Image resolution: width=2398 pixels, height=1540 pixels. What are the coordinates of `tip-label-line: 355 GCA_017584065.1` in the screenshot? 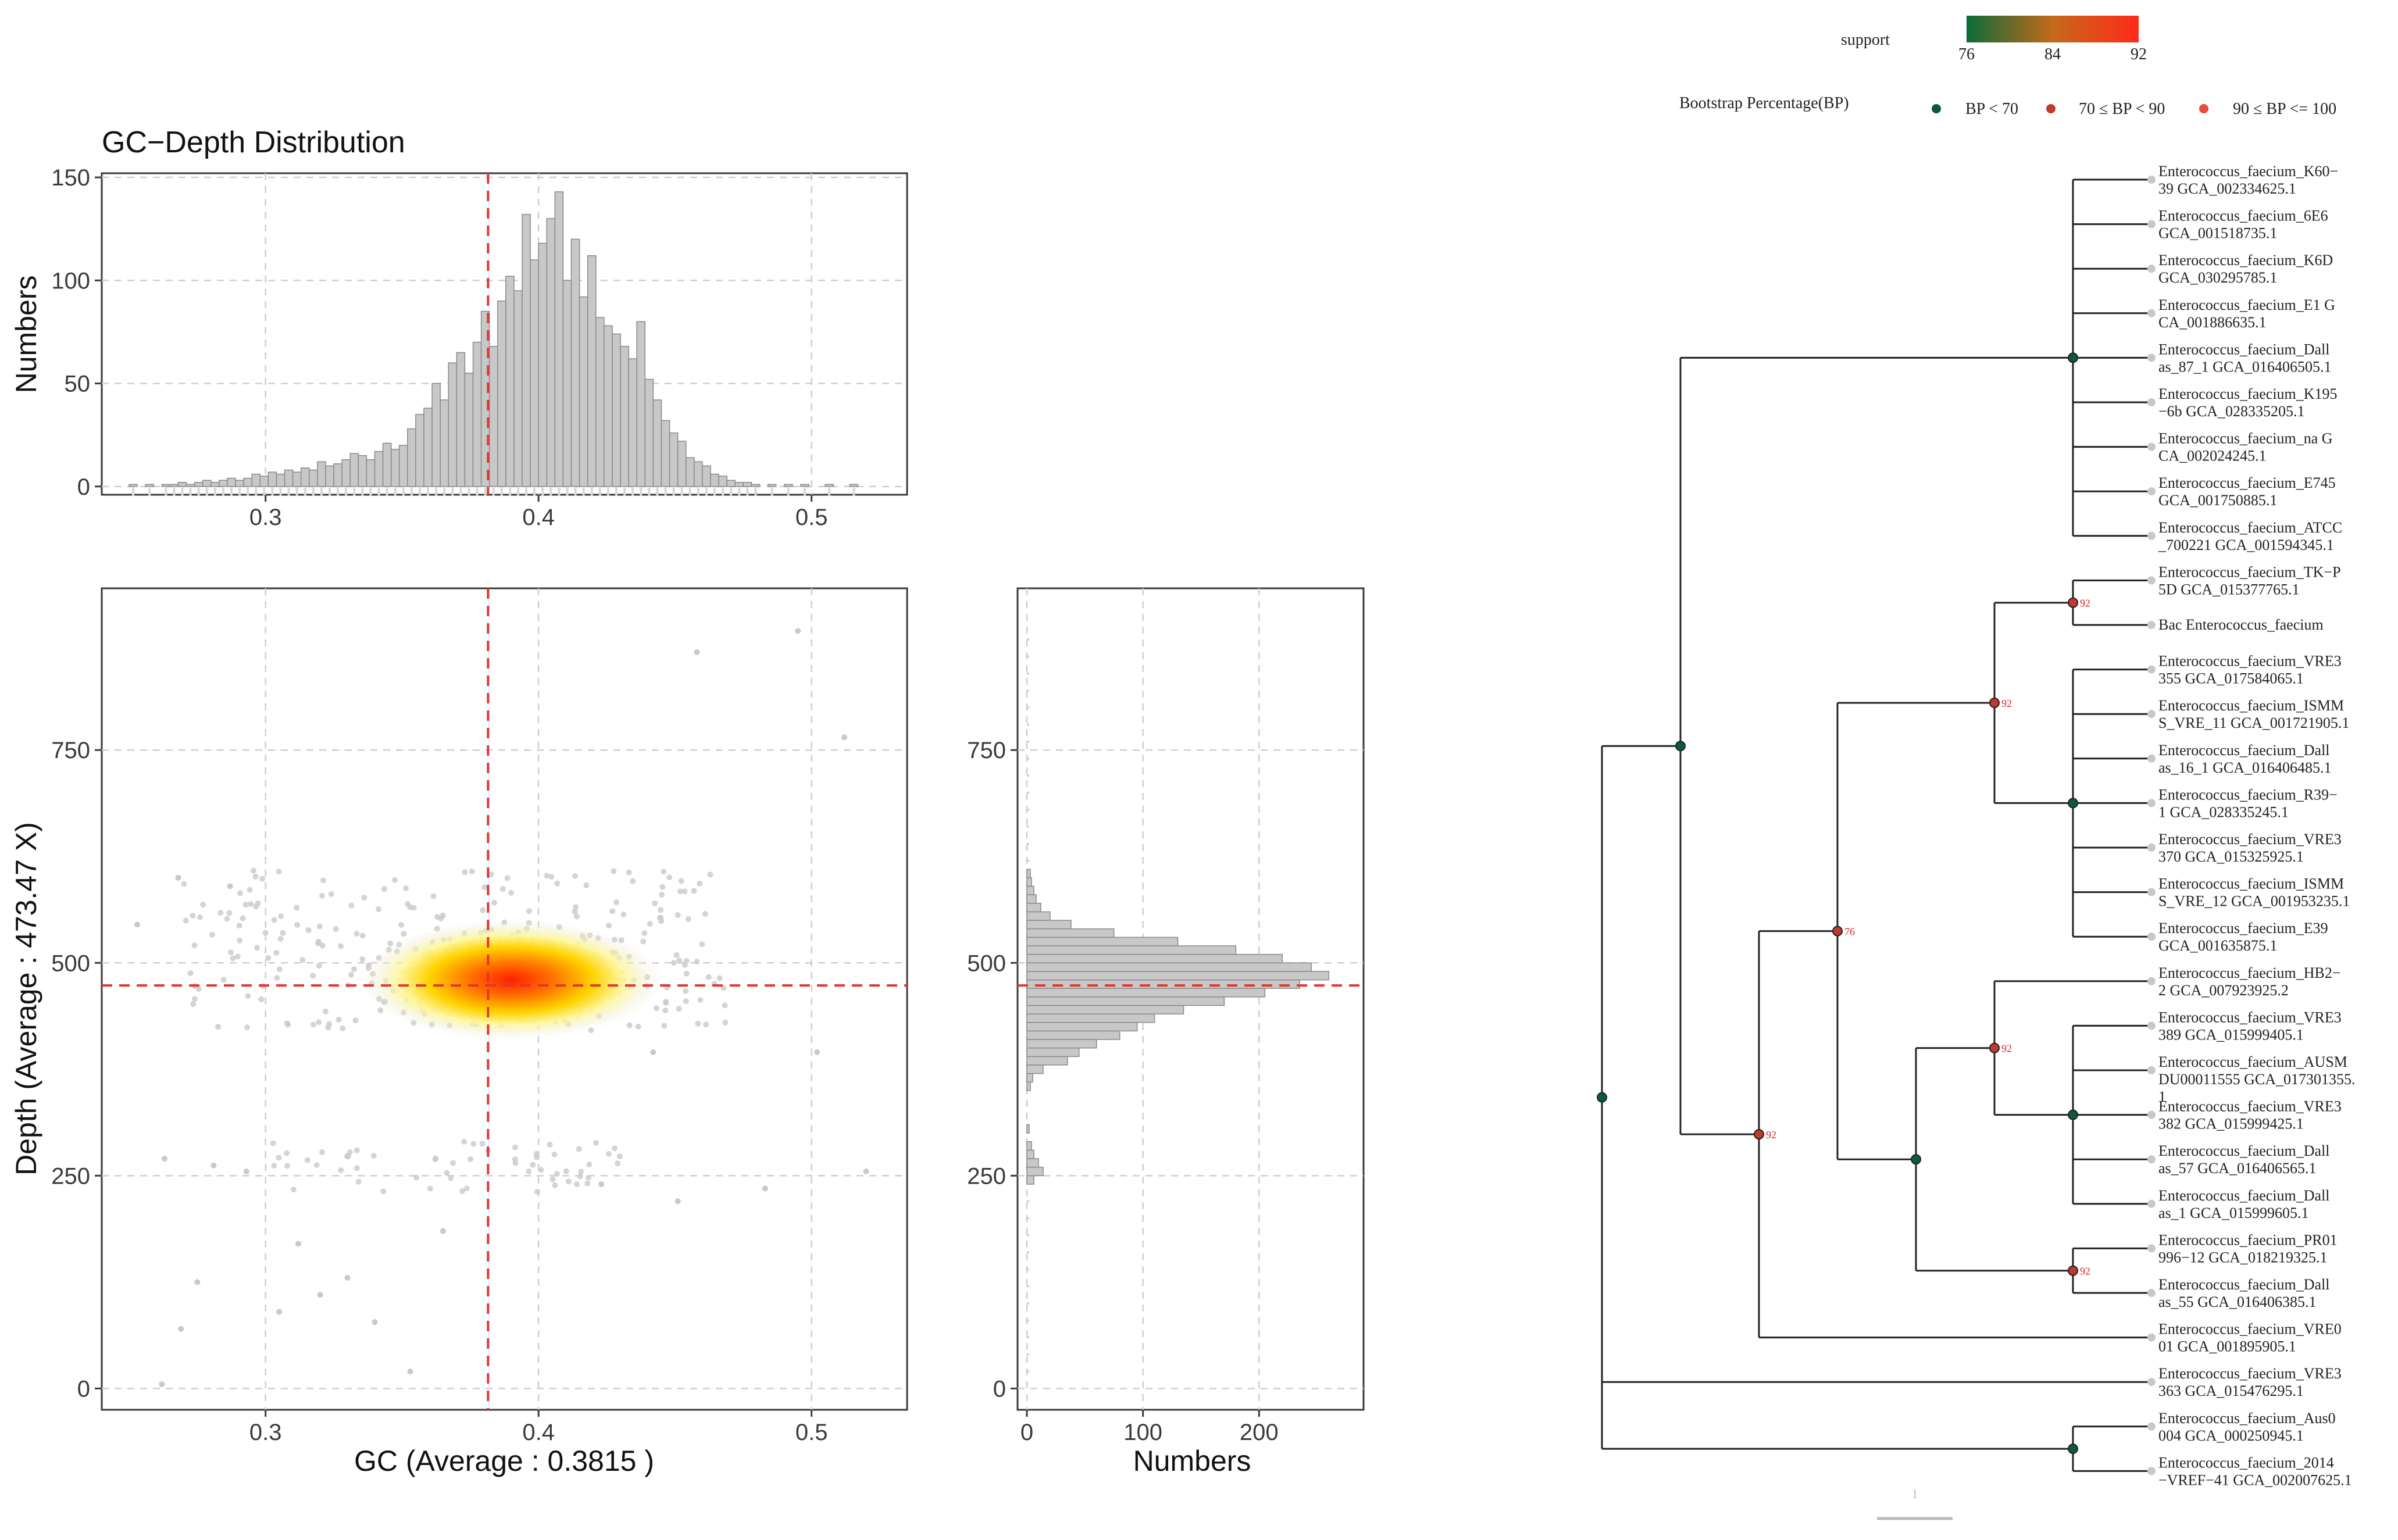 It's located at (2231, 679).